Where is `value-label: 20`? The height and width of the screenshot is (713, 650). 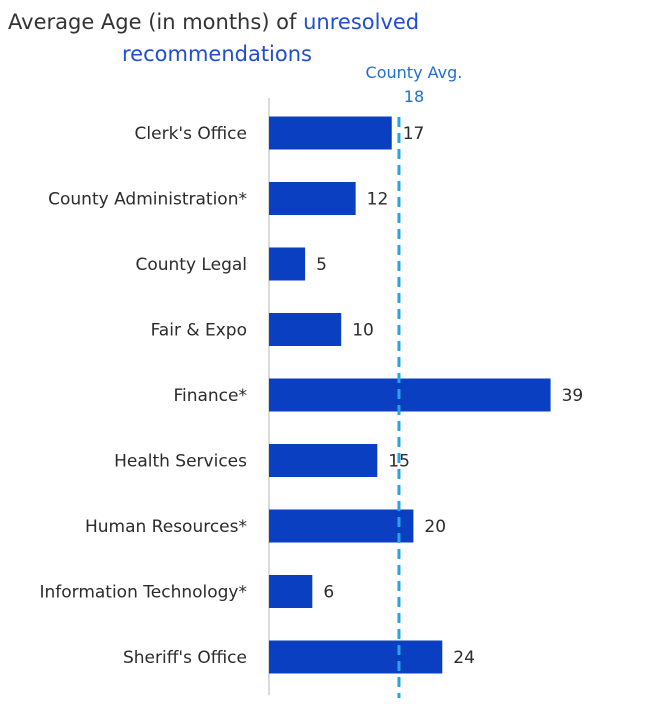
value-label: 20 is located at coordinates (435, 527).